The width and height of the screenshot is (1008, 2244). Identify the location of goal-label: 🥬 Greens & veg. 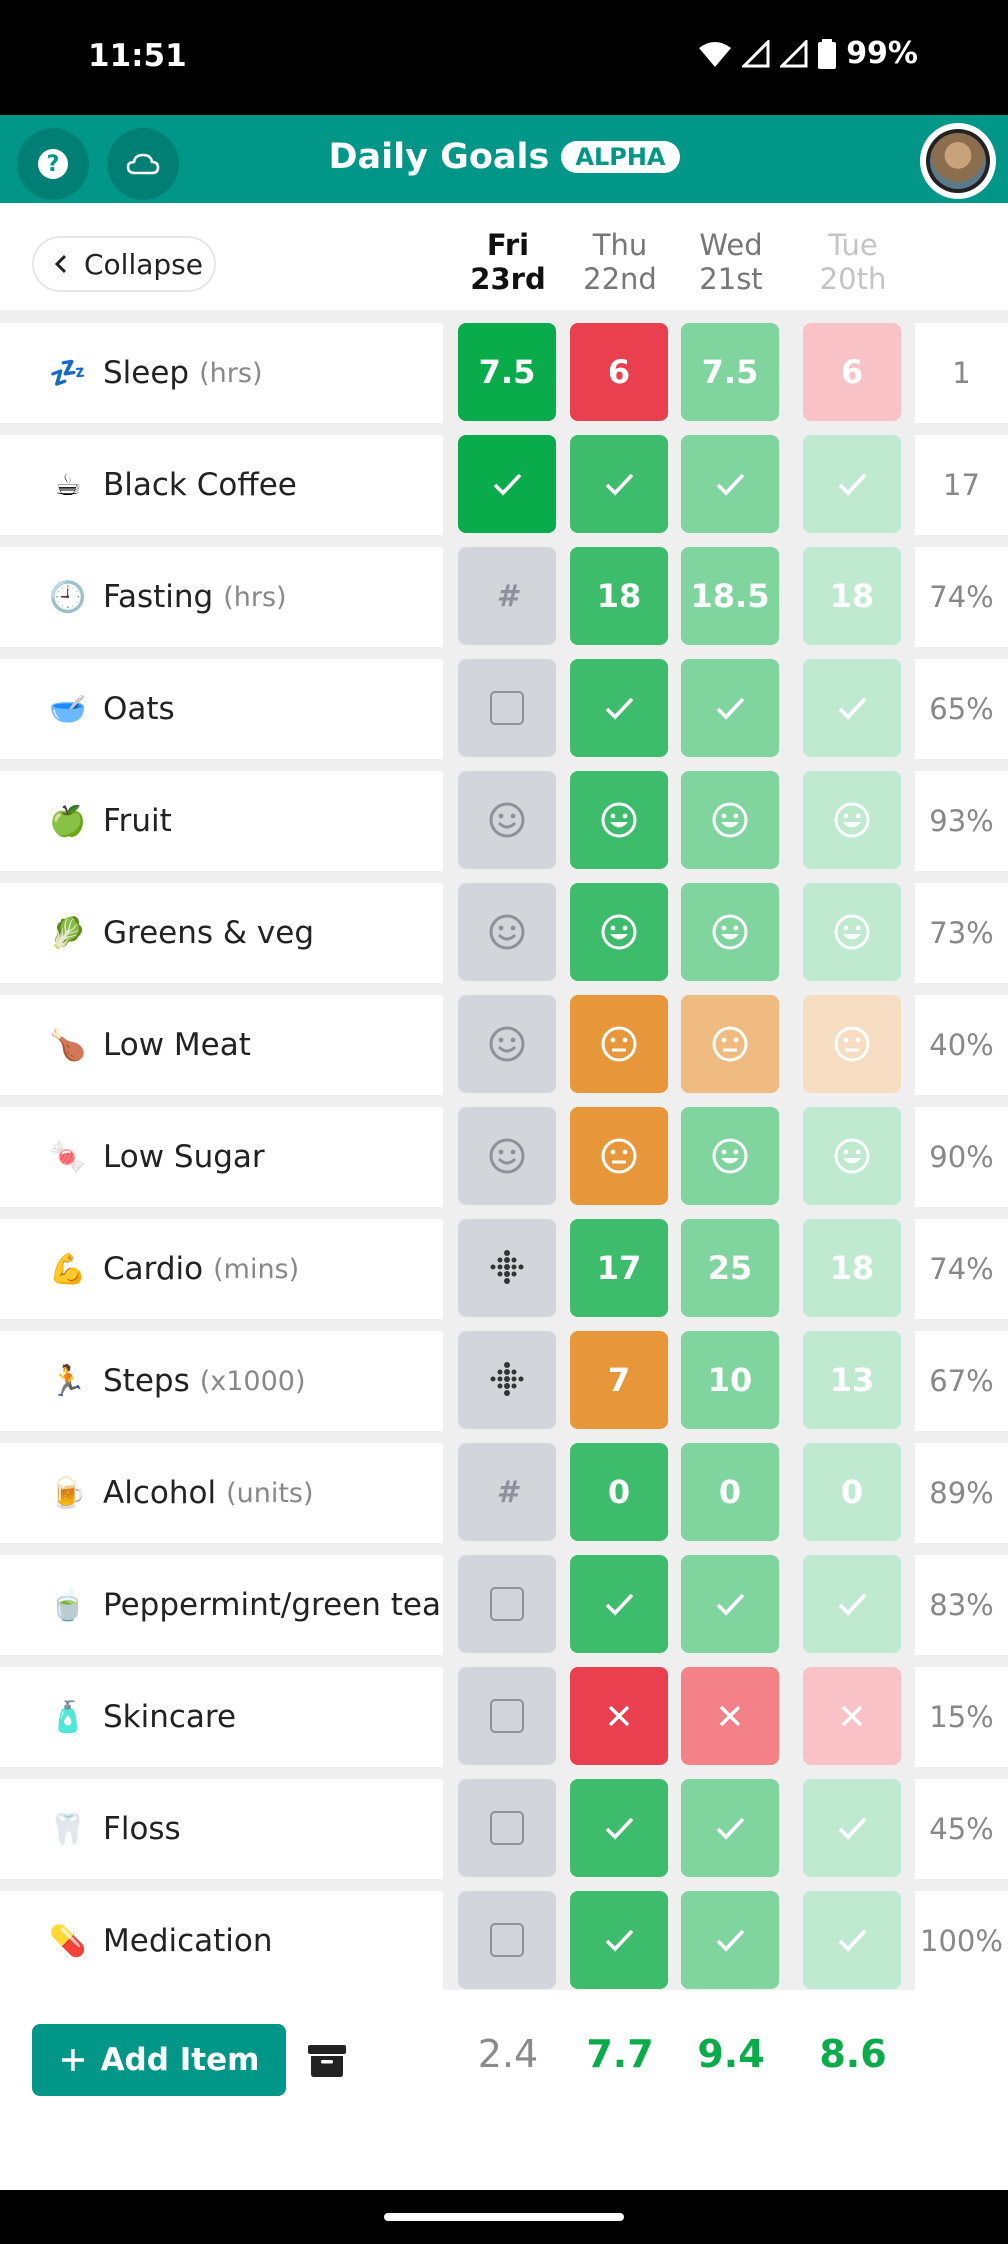
(221, 933).